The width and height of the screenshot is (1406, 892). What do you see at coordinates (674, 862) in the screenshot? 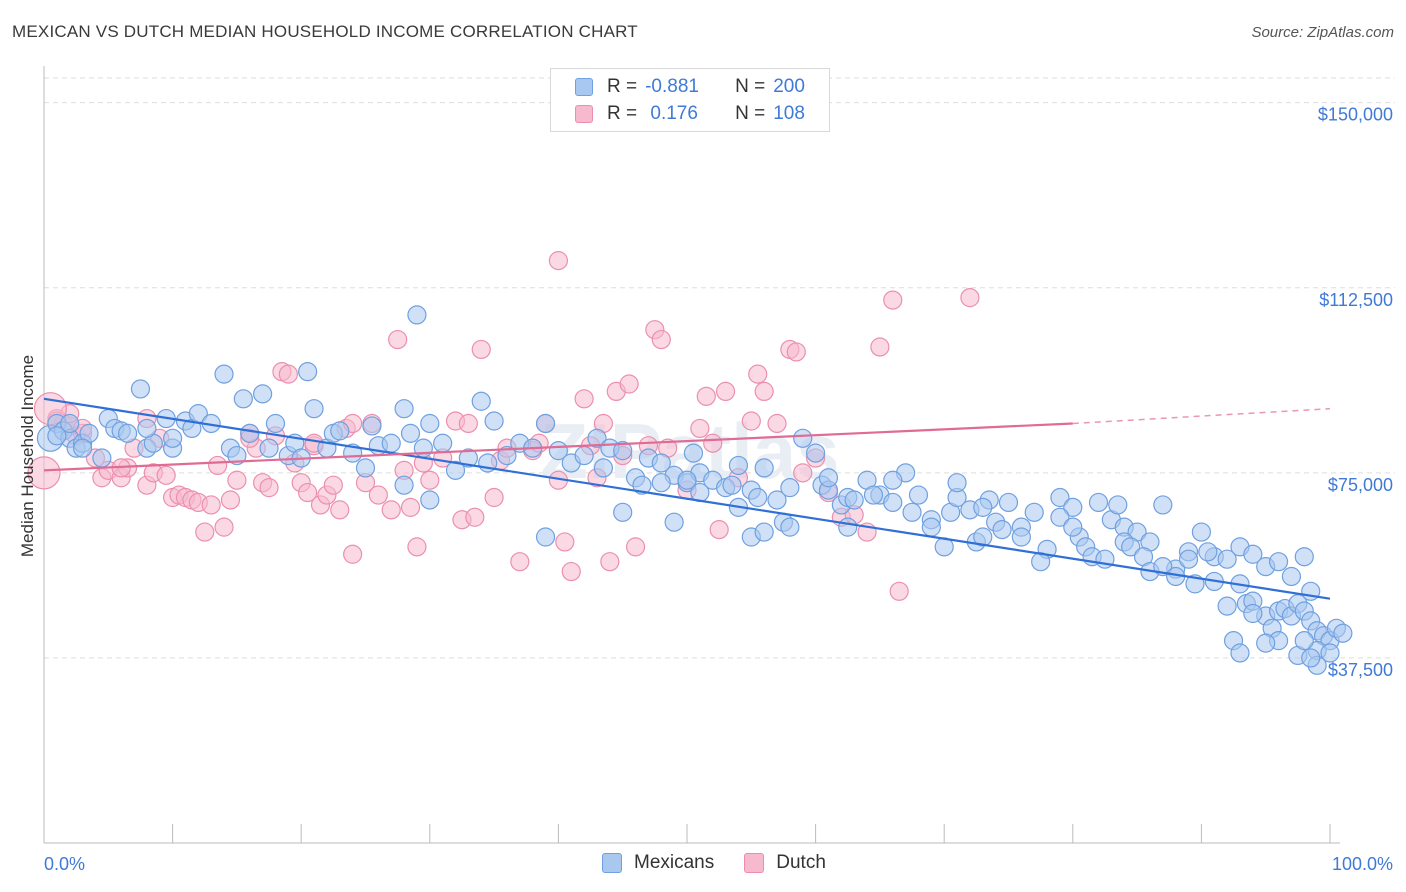
I see `mexicans-legend-label: Mexicans` at bounding box center [674, 862].